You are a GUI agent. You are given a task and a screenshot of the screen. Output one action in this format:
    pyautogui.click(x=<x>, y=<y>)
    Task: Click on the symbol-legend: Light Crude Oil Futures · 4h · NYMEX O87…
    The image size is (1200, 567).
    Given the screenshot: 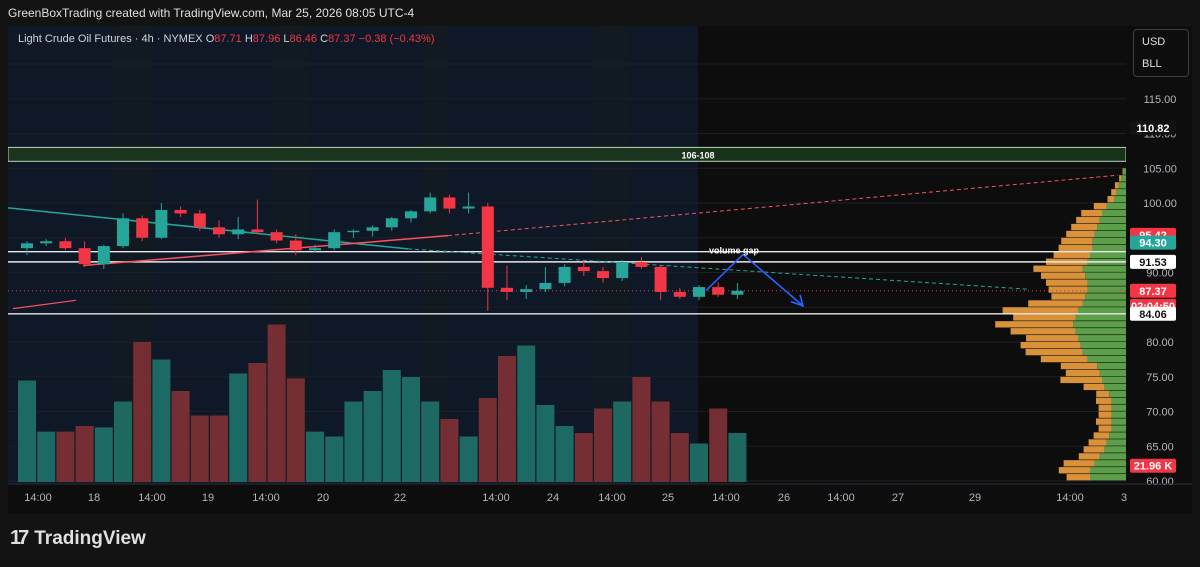 What is the action you would take?
    pyautogui.click(x=226, y=39)
    